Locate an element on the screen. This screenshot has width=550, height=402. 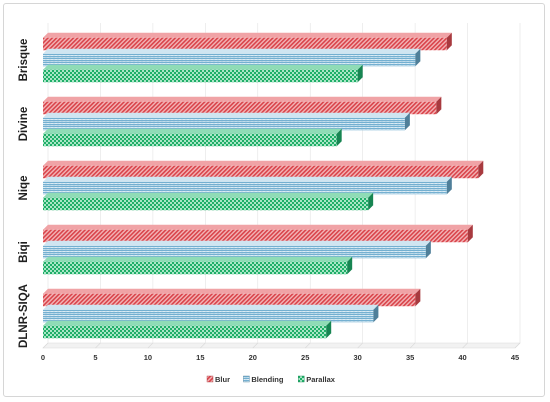
bar-blur-niqe is located at coordinates (263, 169).